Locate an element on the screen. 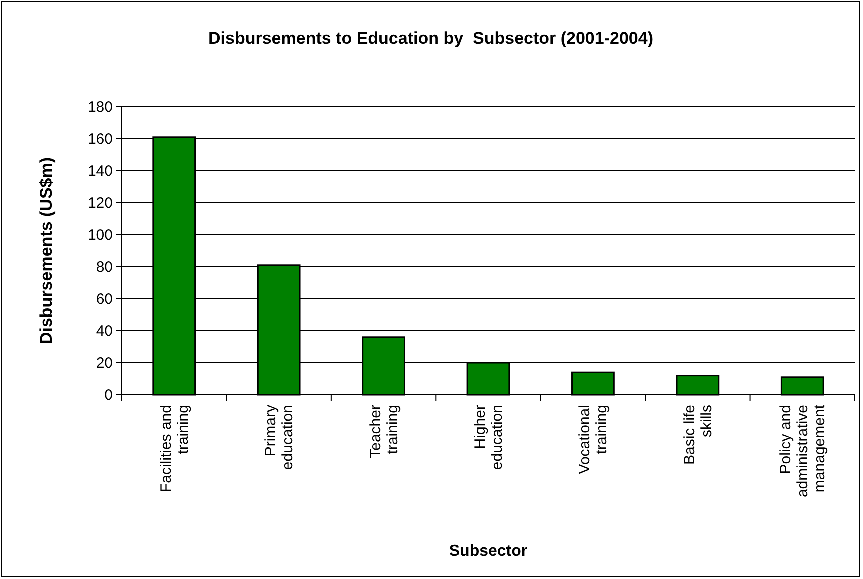 The height and width of the screenshot is (579, 863). y-tick-label: 120 is located at coordinates (100, 203).